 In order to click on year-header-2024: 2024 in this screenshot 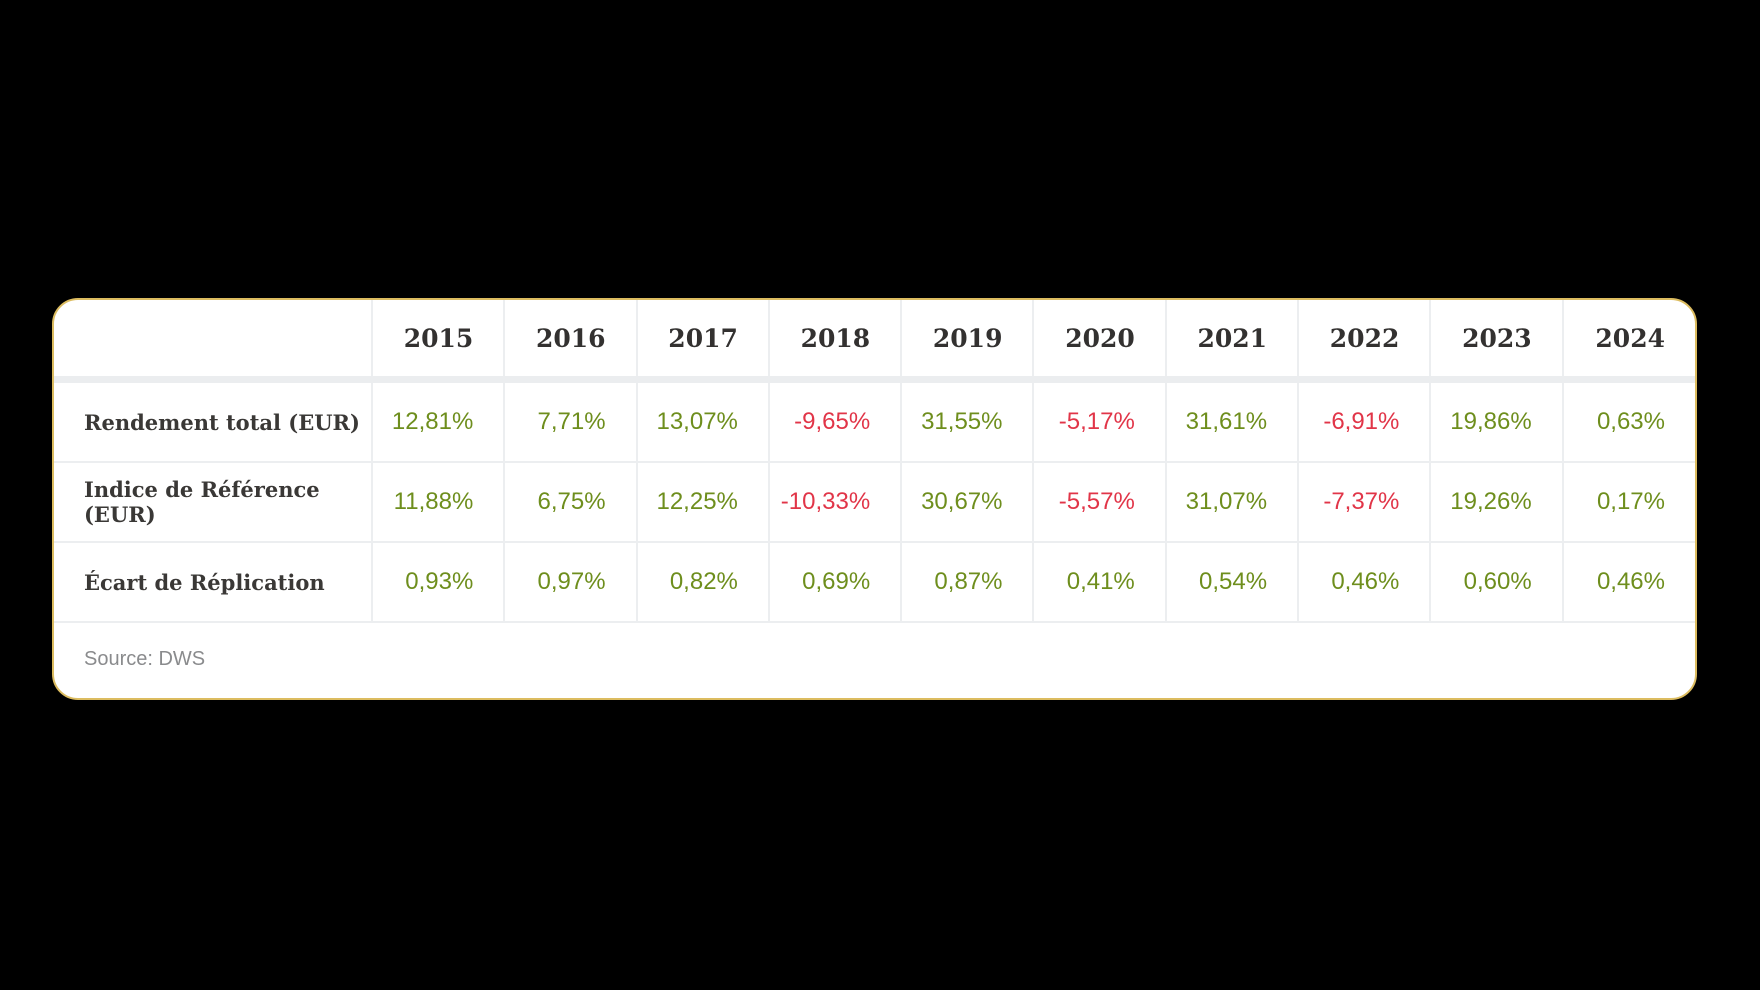, I will do `click(1628, 341)`.